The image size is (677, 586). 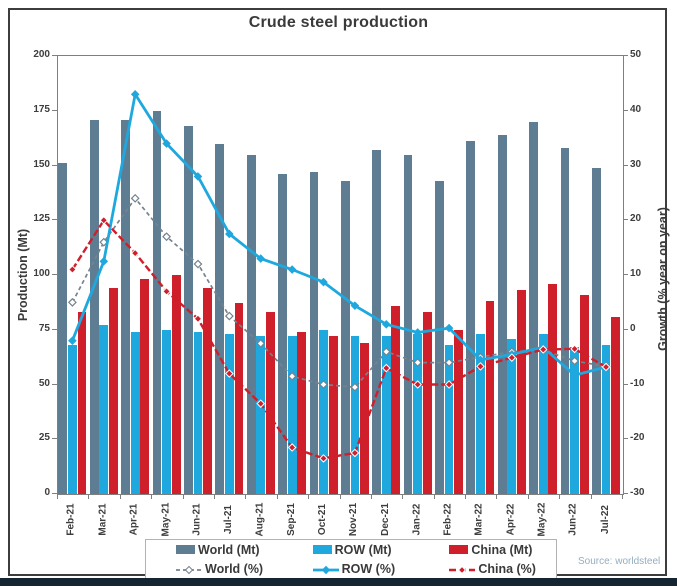 What do you see at coordinates (229, 549) in the screenshot?
I see `legend-label: World (Mt)` at bounding box center [229, 549].